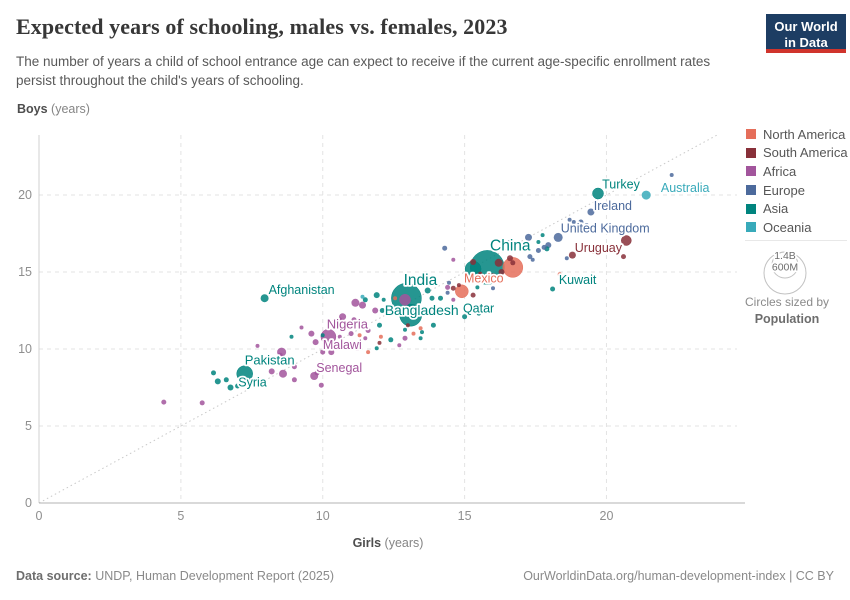 The width and height of the screenshot is (850, 600). I want to click on scatter-point-bangladesh, so click(410, 315).